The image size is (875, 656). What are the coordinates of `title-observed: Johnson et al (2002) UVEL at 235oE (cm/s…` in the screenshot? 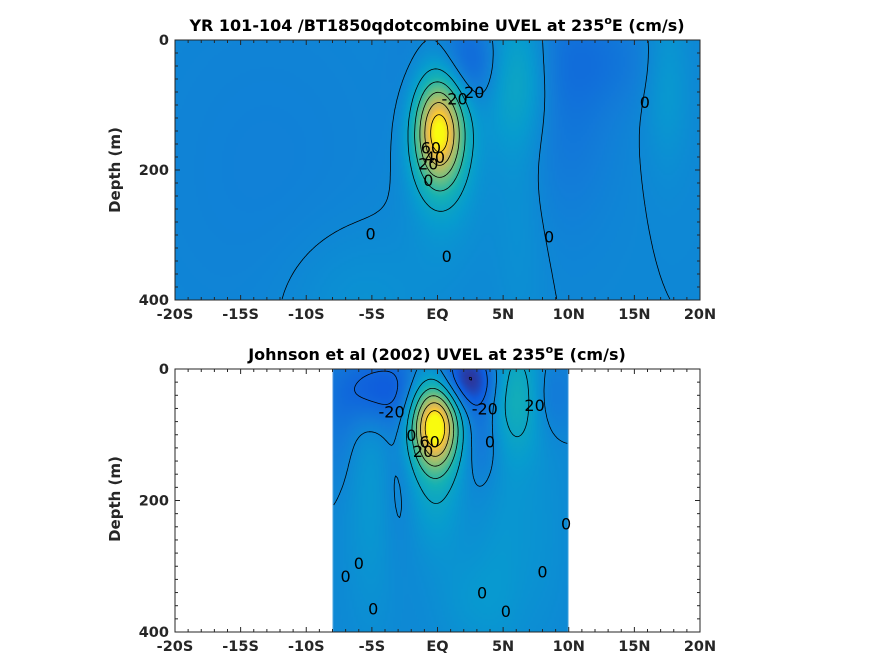 It's located at (436, 353).